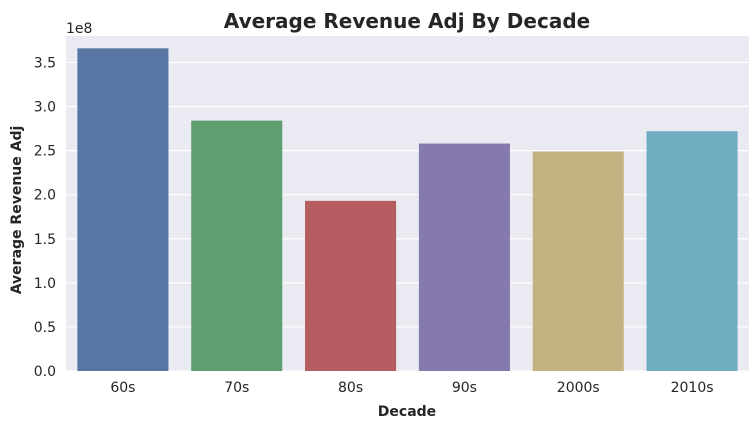 Image resolution: width=756 pixels, height=432 pixels. What do you see at coordinates (237, 245) in the screenshot?
I see `bar-70s` at bounding box center [237, 245].